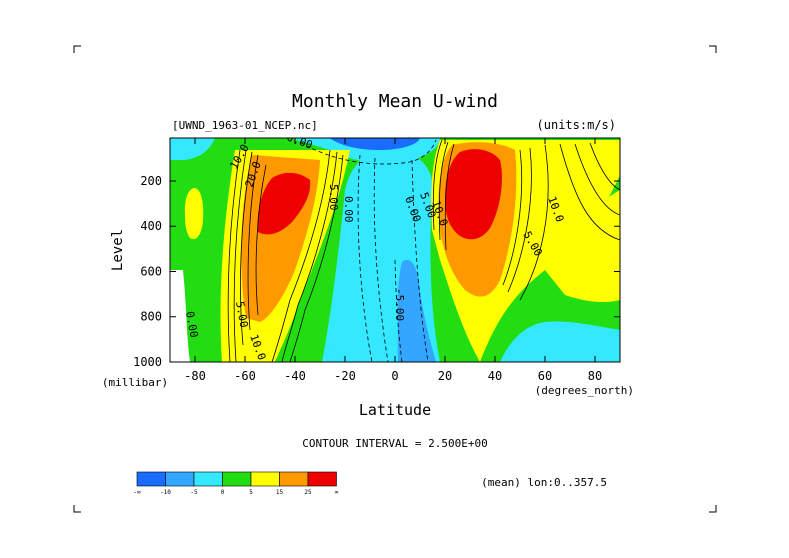 The image size is (789, 558). What do you see at coordinates (495, 376) in the screenshot?
I see `x-tick-label: 40` at bounding box center [495, 376].